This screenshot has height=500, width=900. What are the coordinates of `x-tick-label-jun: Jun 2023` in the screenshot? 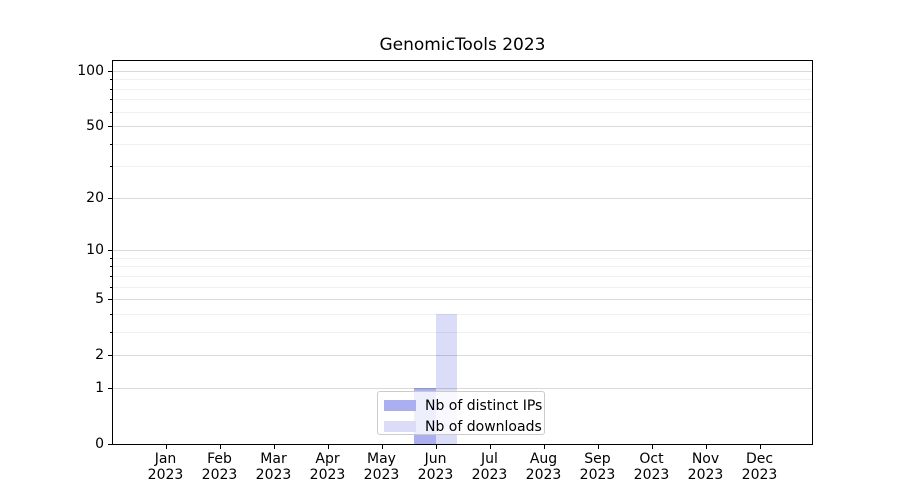 It's located at (436, 467).